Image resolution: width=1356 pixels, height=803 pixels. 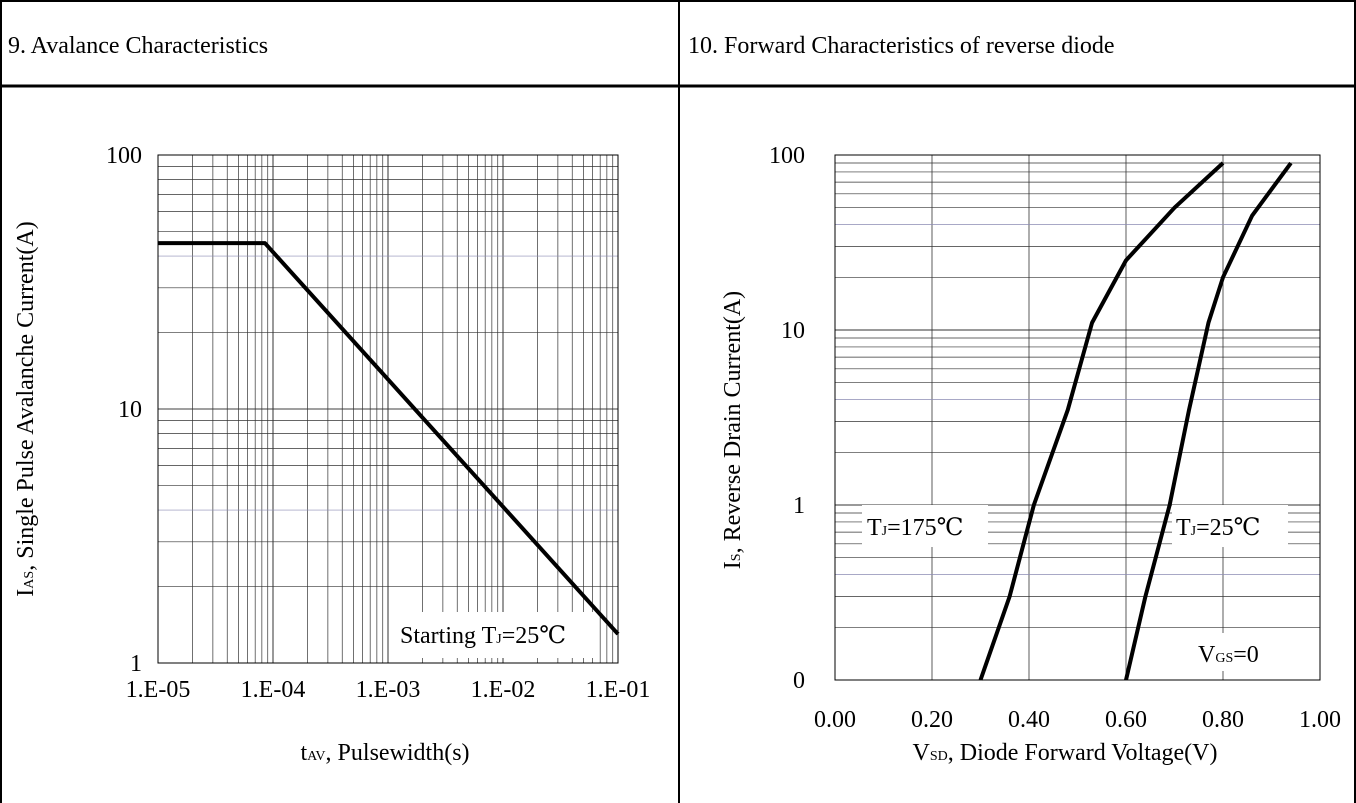 What do you see at coordinates (1223, 720) in the screenshot?
I see `x-tick-label: 0.80` at bounding box center [1223, 720].